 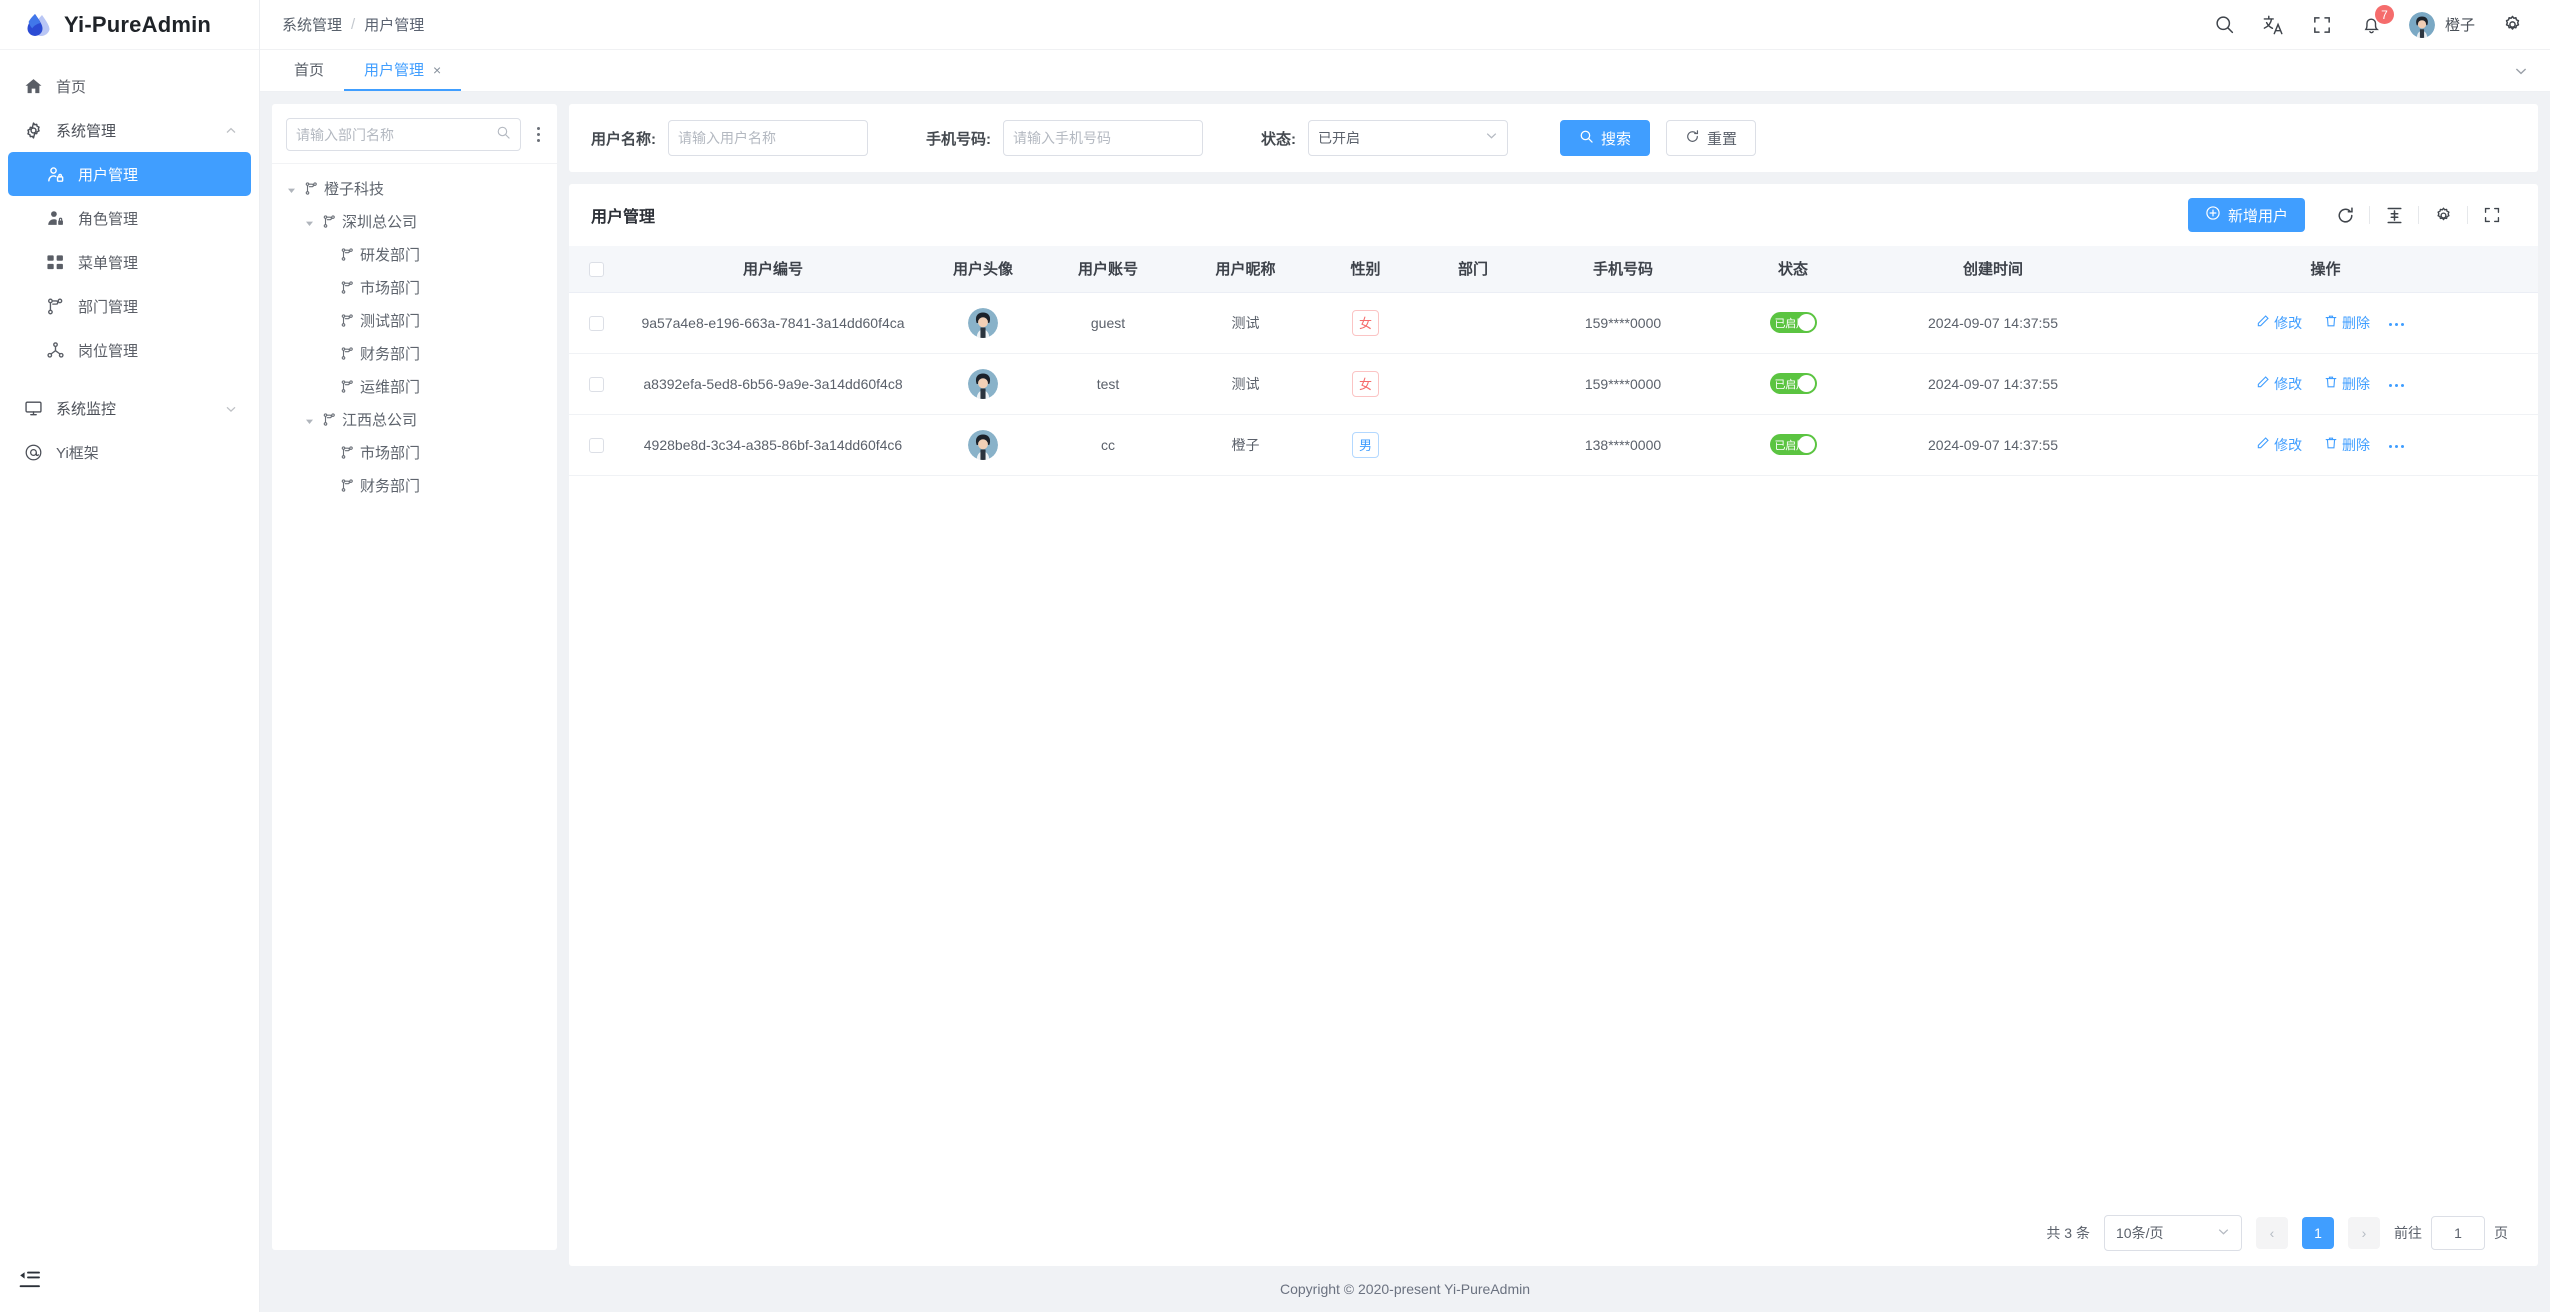 What do you see at coordinates (394, 70) in the screenshot?
I see `tab-label: 用户管理` at bounding box center [394, 70].